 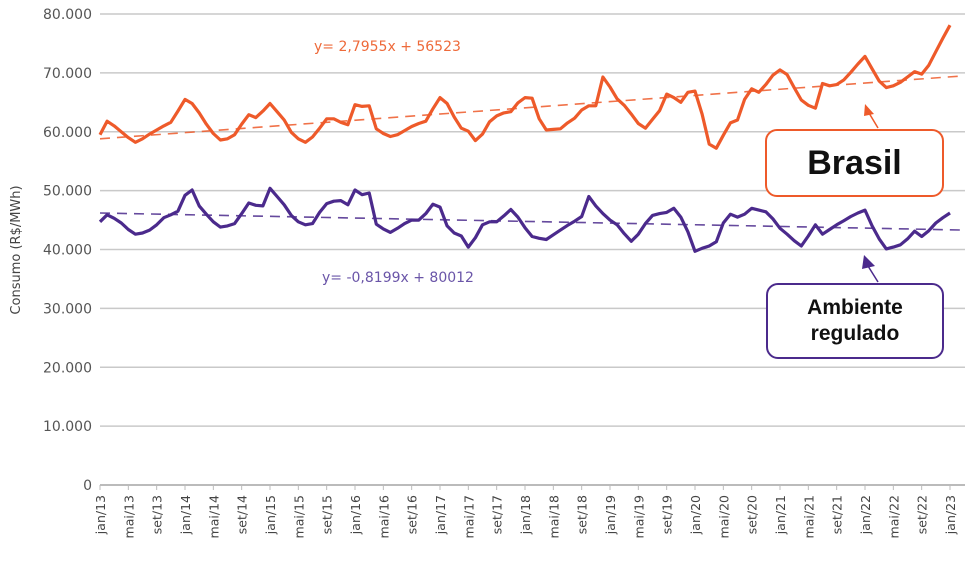 I want to click on x-tick-label: set/20, so click(x=752, y=514).